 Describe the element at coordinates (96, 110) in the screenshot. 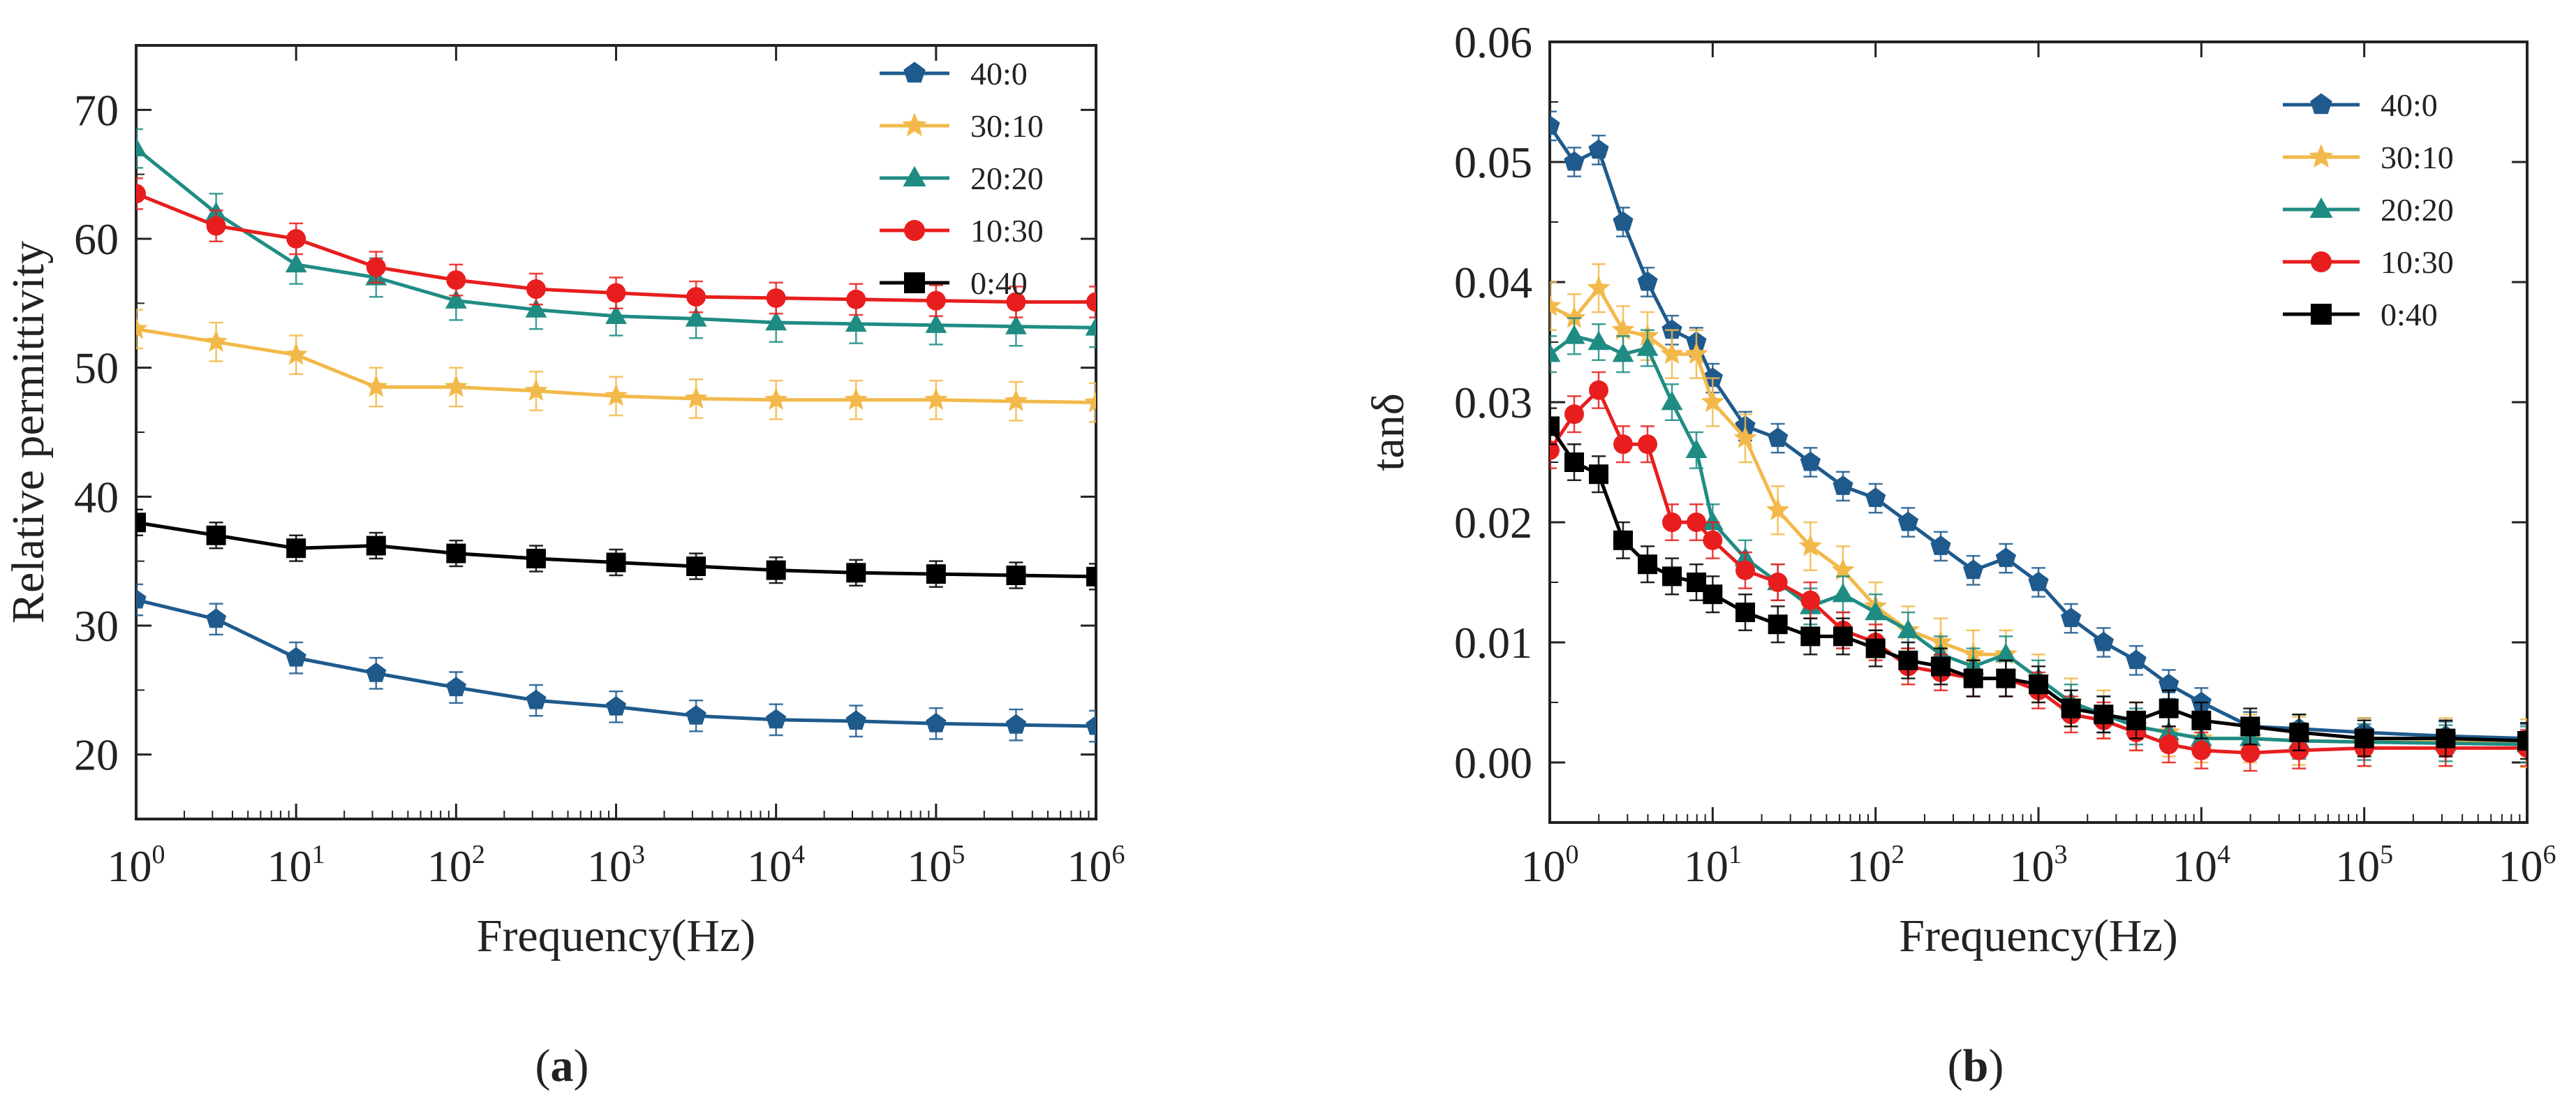

I see `y-tick-label-a: 70` at that location.